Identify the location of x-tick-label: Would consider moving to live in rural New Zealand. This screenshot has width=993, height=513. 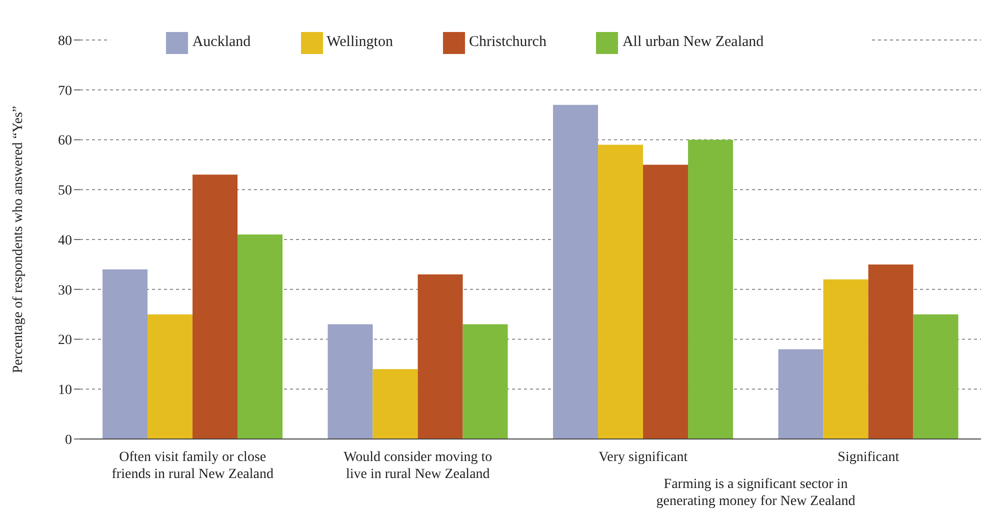
(418, 466).